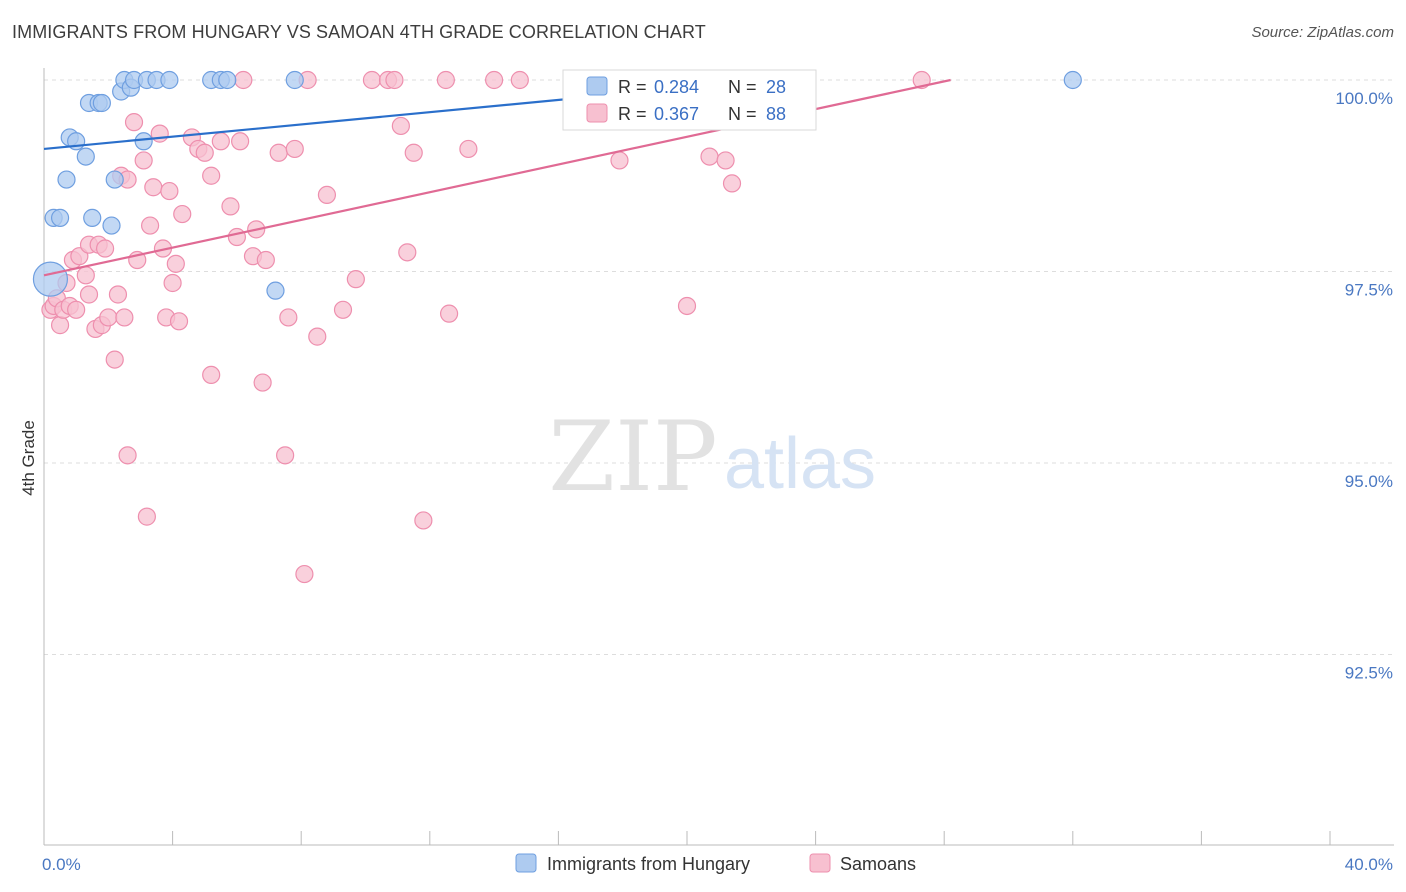  I want to click on legend-r-label-samoans: R =, so click(632, 114).